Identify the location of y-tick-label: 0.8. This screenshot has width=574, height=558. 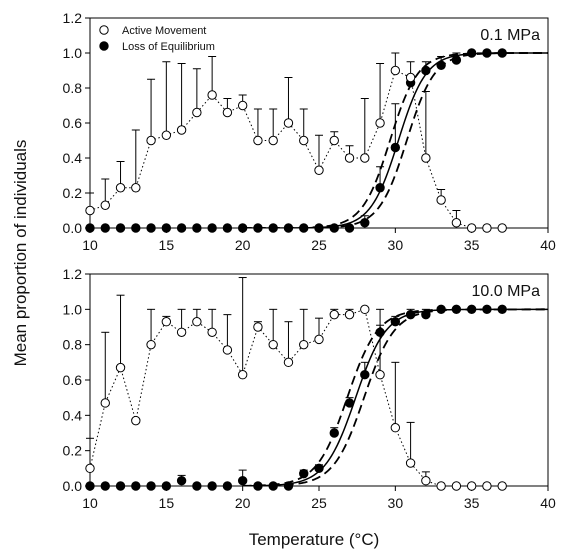
(73, 88).